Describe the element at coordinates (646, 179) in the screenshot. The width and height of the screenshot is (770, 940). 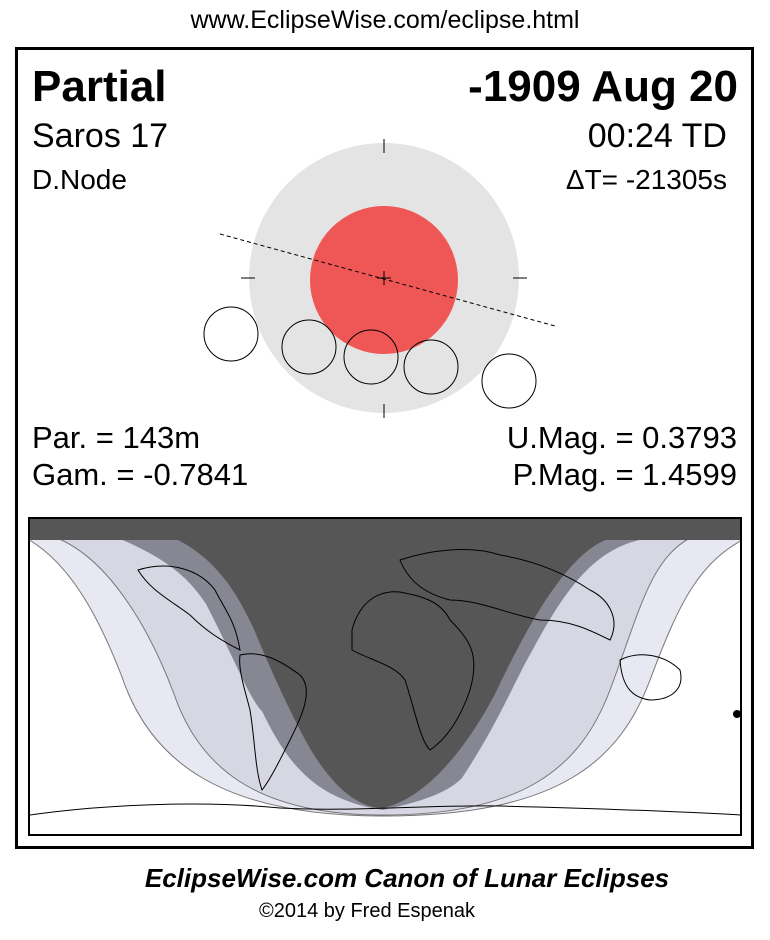
I see `delta-t: ΔT= -21305s` at that location.